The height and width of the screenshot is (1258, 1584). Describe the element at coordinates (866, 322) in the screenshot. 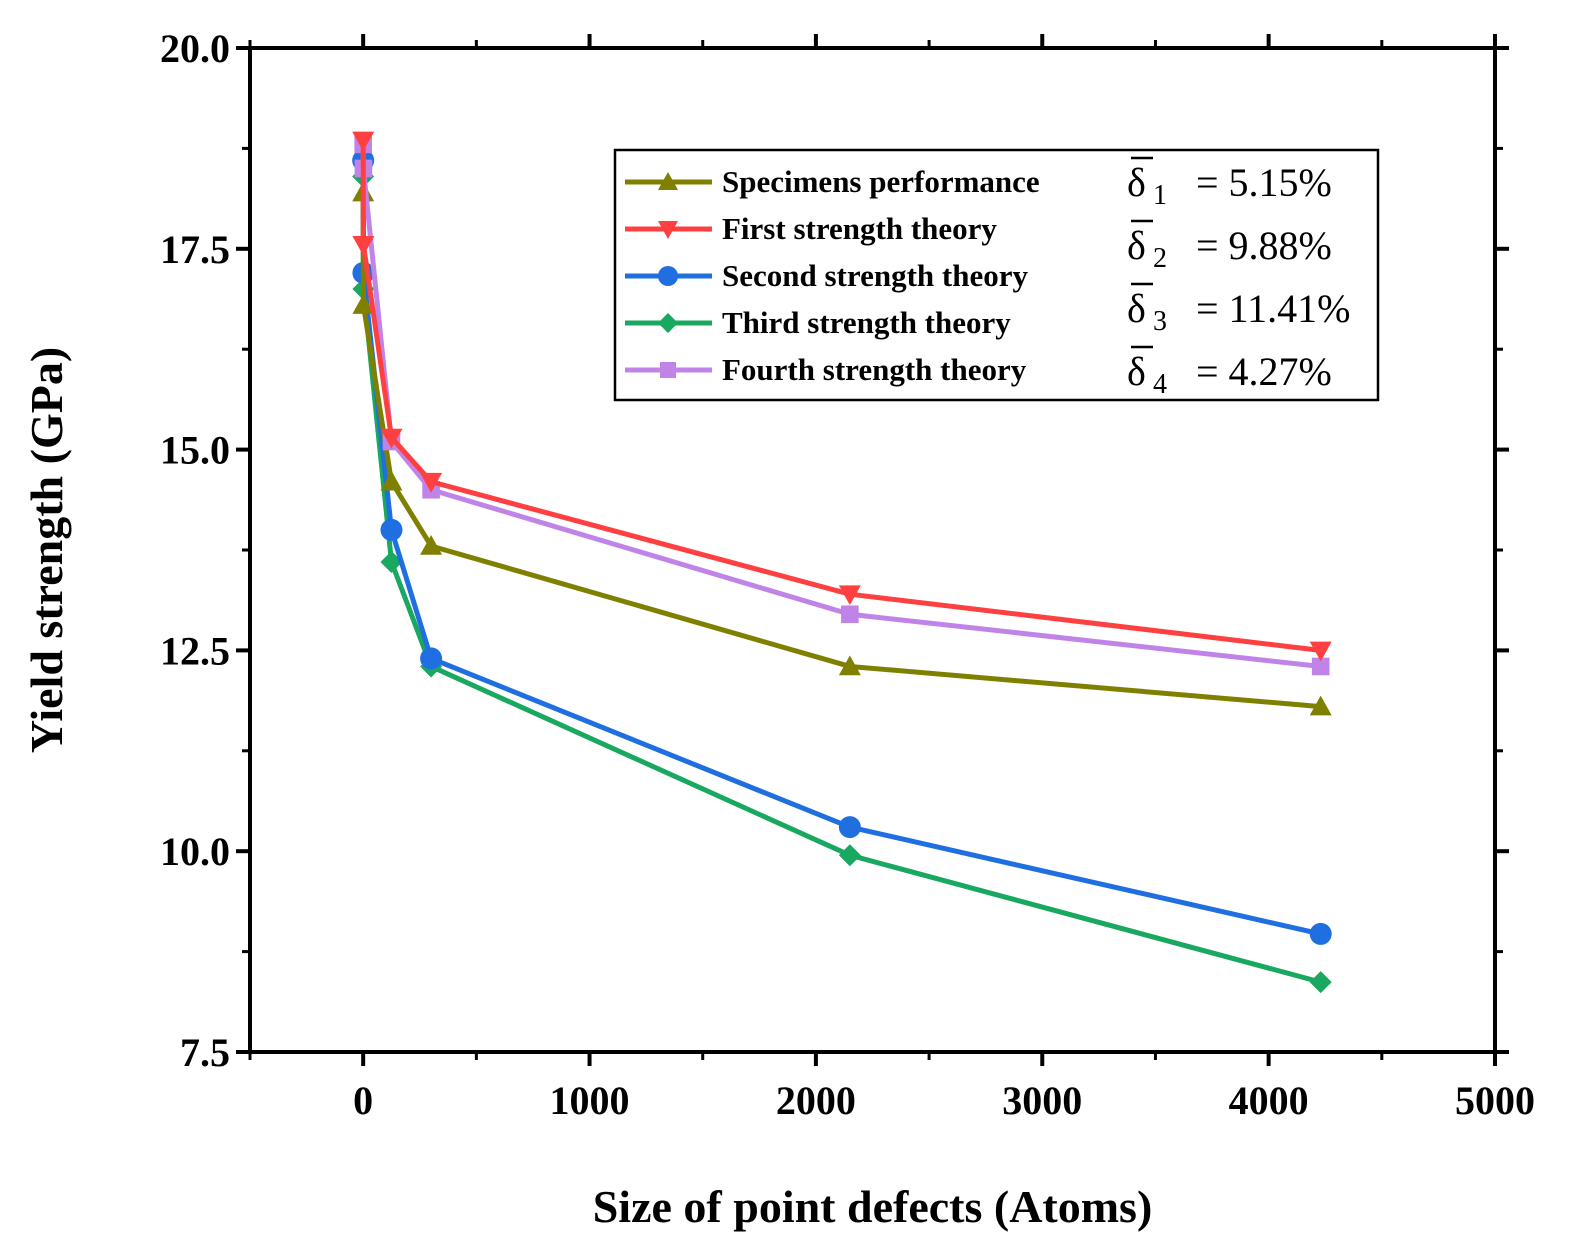

I see `legend-label: Third strength theory` at that location.